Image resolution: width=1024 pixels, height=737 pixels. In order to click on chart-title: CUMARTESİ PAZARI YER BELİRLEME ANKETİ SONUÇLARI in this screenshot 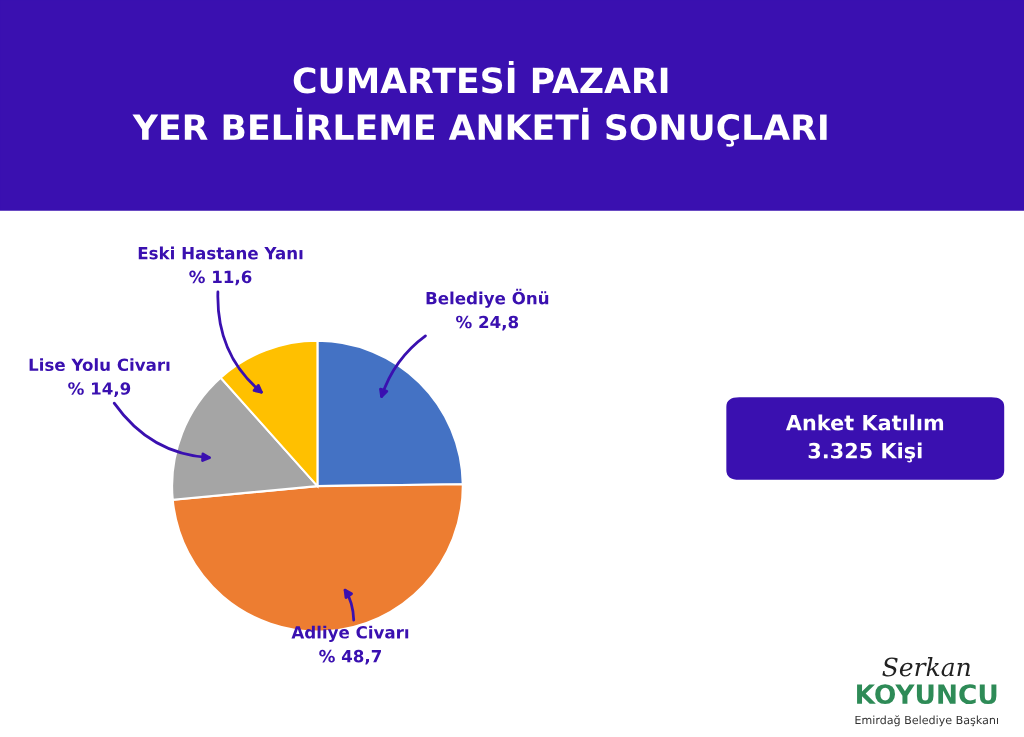, I will do `click(479, 103)`.